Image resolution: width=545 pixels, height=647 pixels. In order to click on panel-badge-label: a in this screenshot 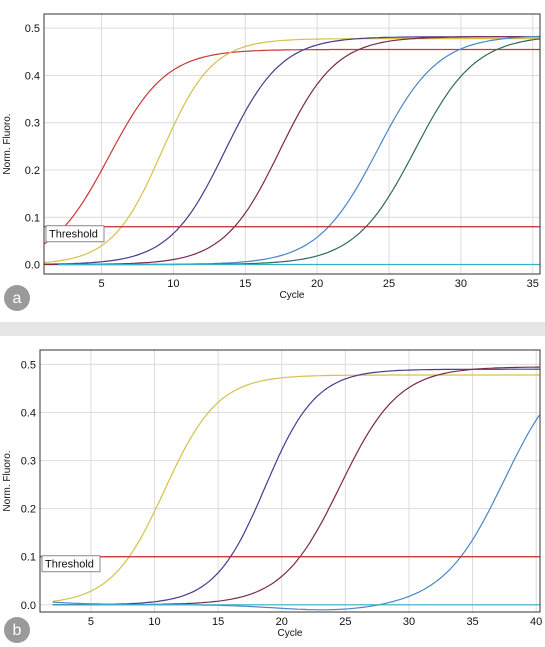, I will do `click(17, 298)`.